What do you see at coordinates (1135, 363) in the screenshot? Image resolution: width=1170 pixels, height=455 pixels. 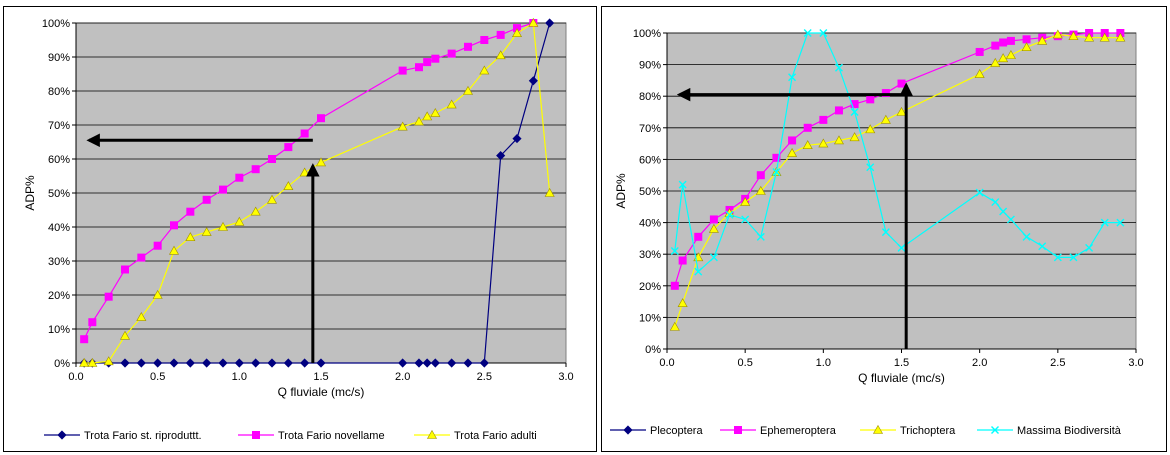 I see `x-tick-label: 3.0` at bounding box center [1135, 363].